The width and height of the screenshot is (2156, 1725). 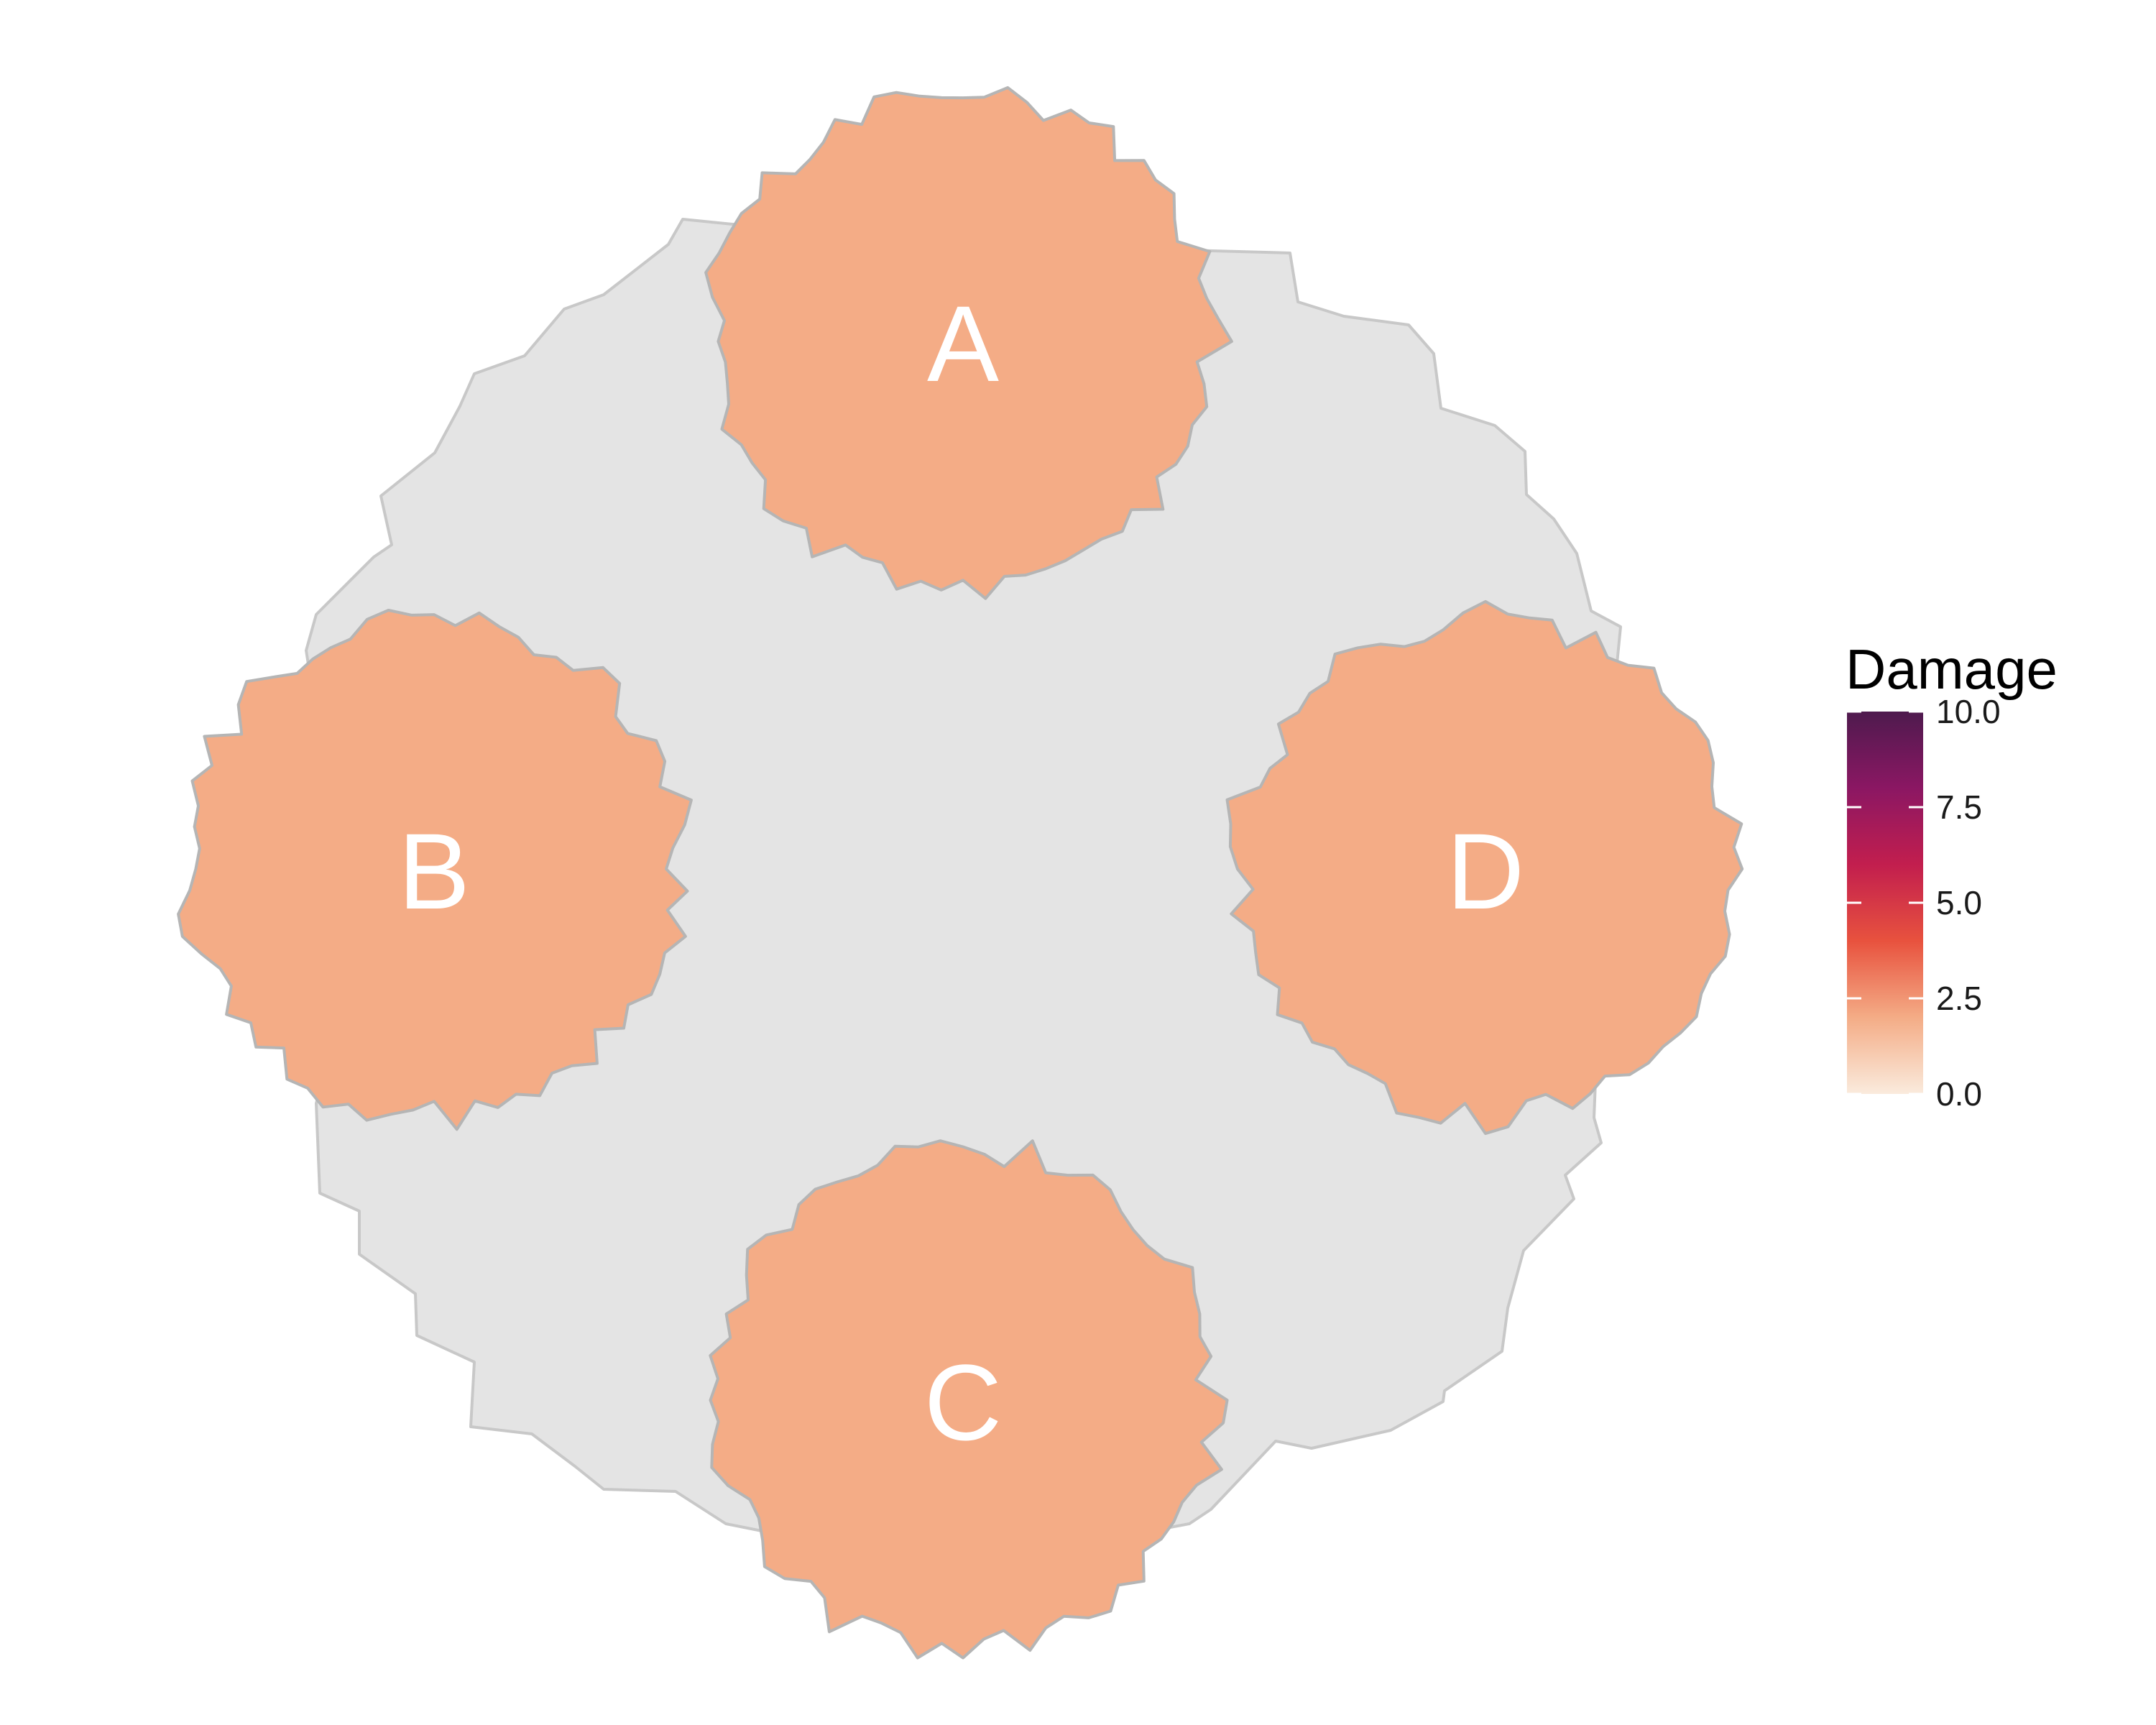 I want to click on legend-tick-label: 0.0, so click(x=1959, y=1094).